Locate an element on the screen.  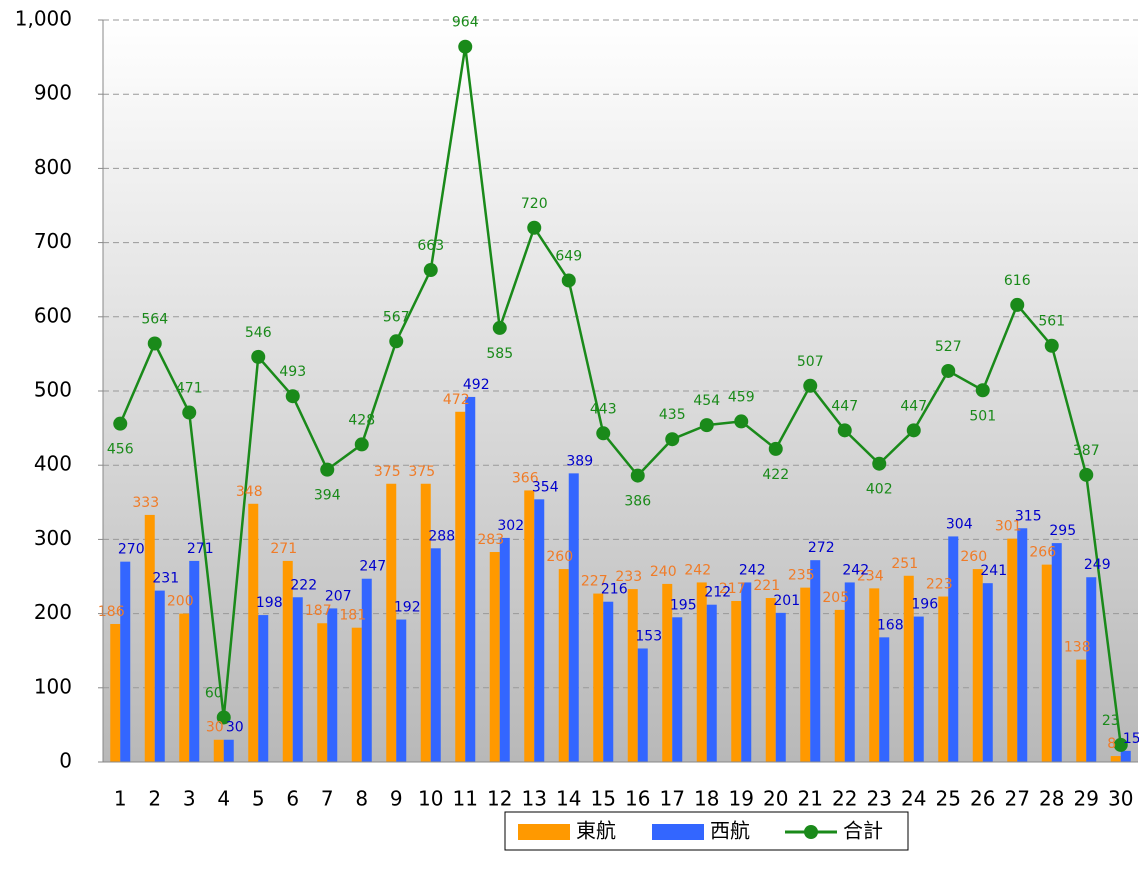
x-tick-label: 19 is located at coordinates (741, 799).